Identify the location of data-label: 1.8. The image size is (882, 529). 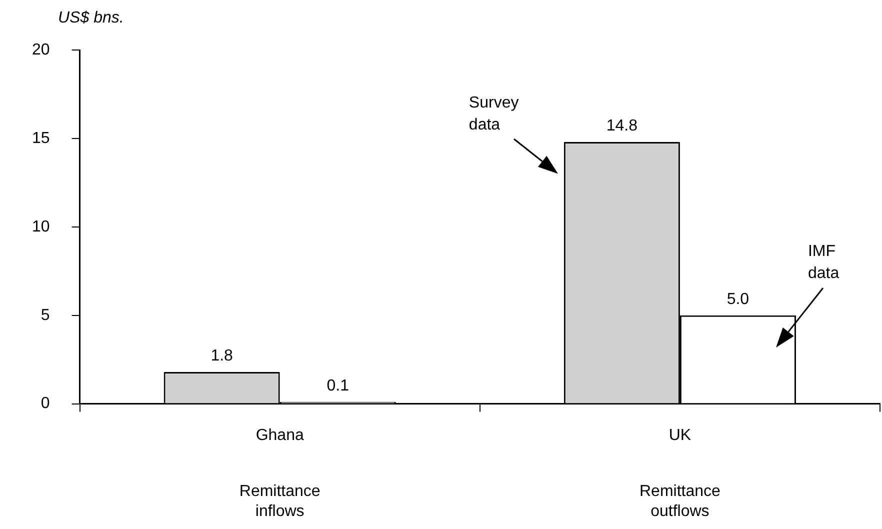
(222, 355).